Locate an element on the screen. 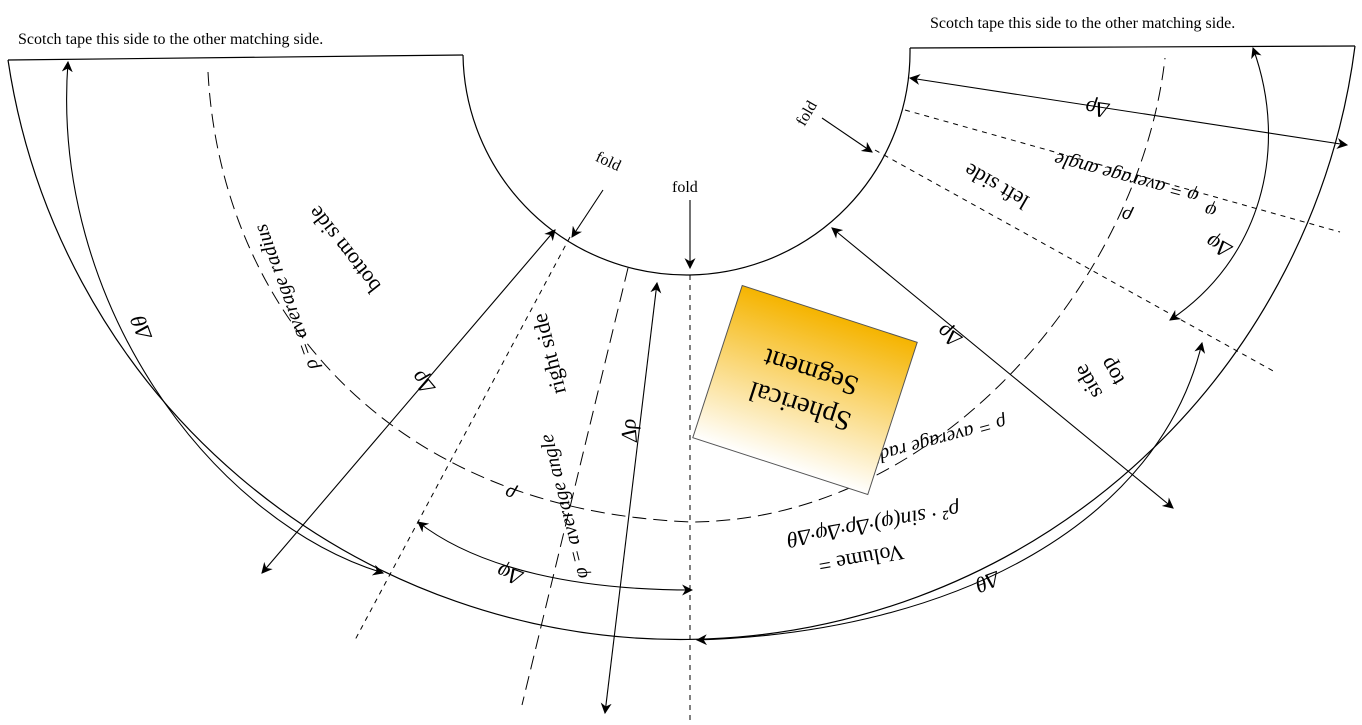 The image size is (1362, 725). bottom-side-label: bottom side is located at coordinates (343, 249).